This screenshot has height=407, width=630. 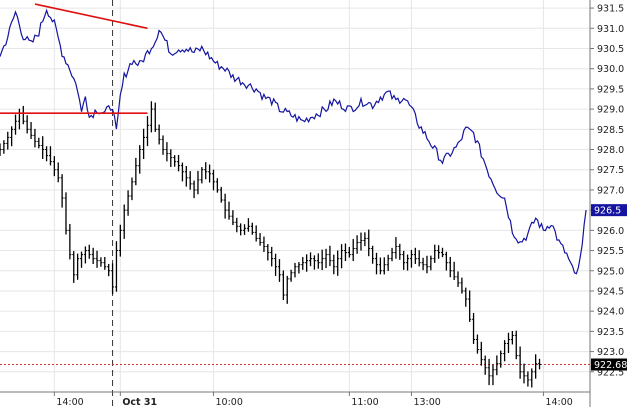 I want to click on x-tick-label: 13:00, so click(x=426, y=402).